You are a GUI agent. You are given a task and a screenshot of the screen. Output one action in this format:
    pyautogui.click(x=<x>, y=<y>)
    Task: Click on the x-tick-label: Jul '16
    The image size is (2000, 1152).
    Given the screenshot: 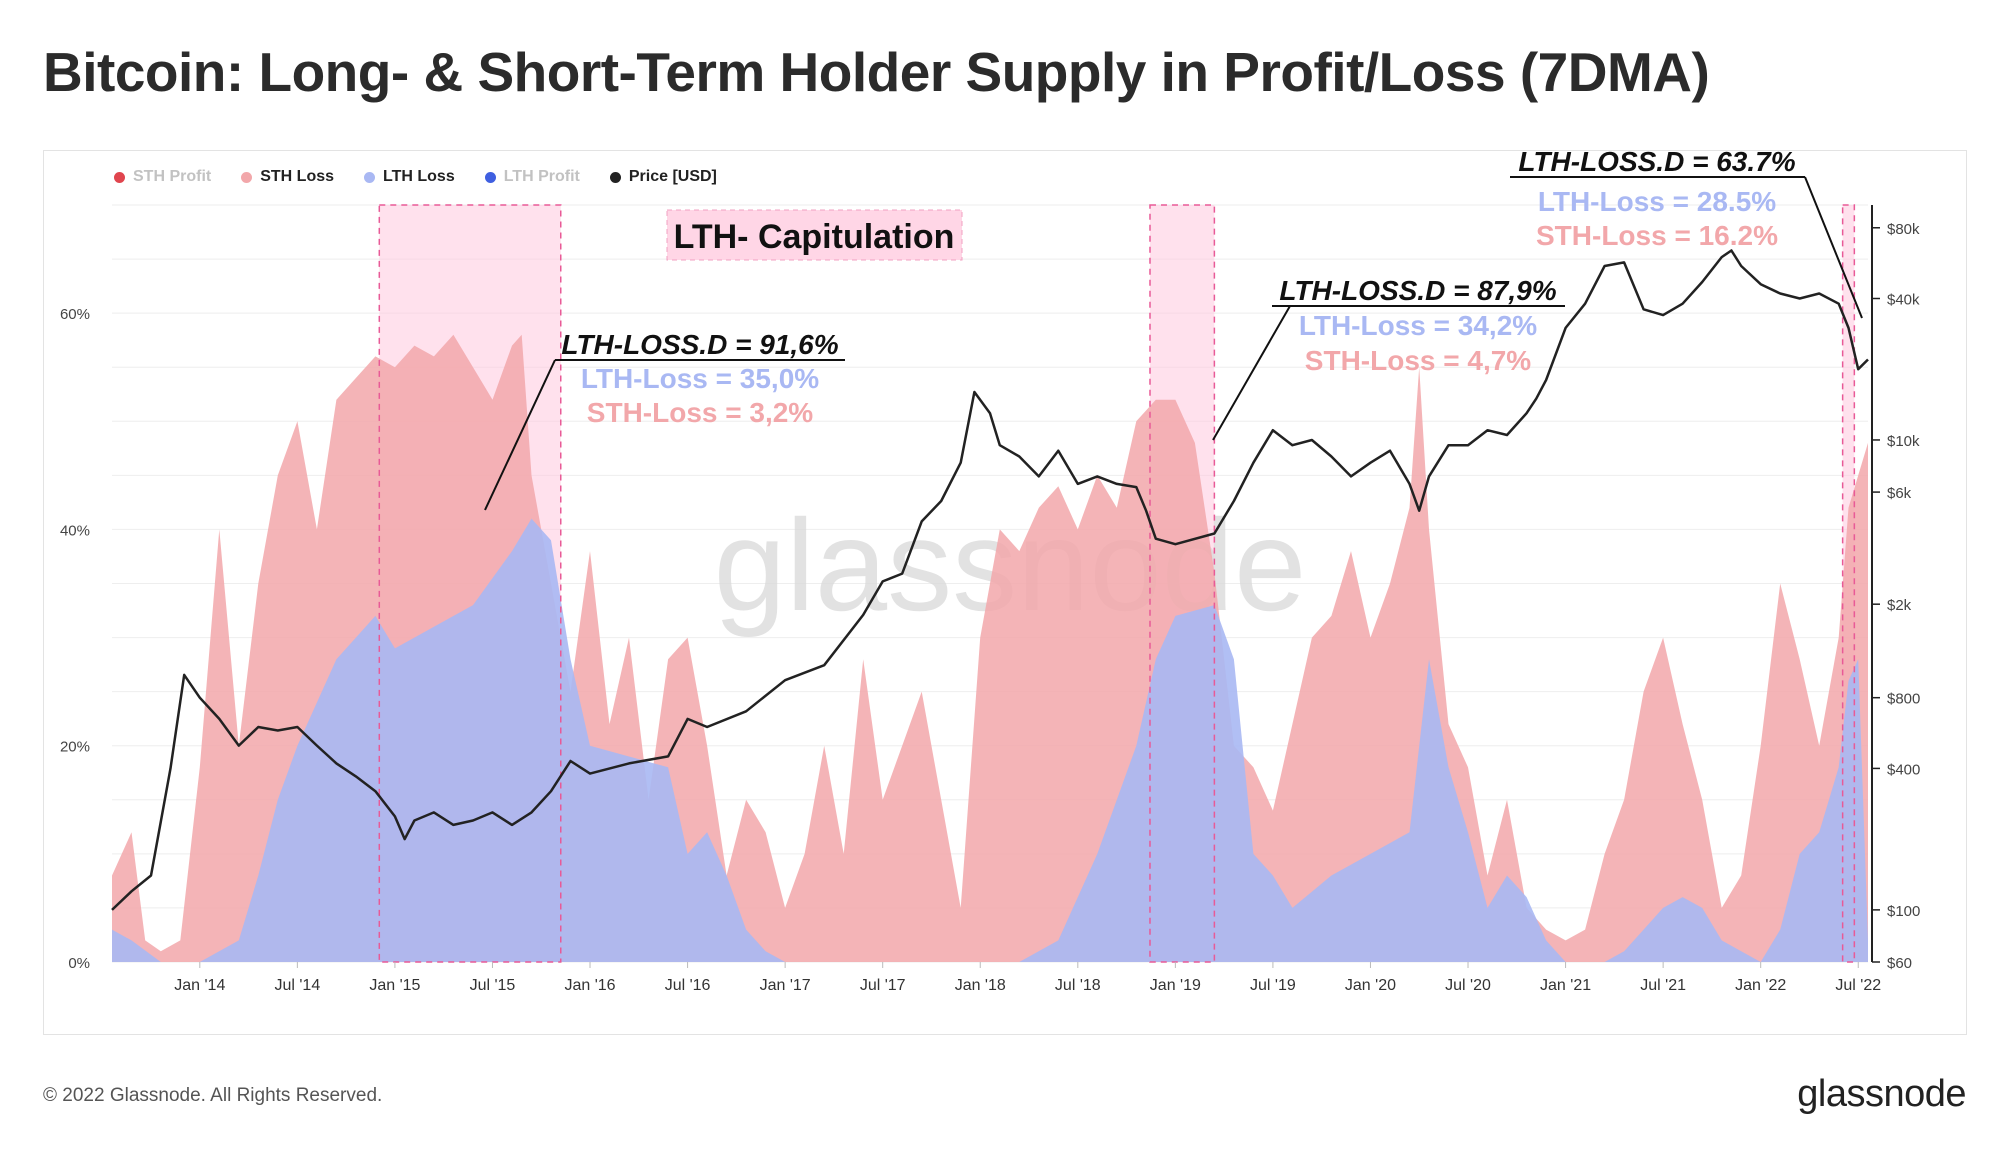 What is the action you would take?
    pyautogui.click(x=688, y=985)
    